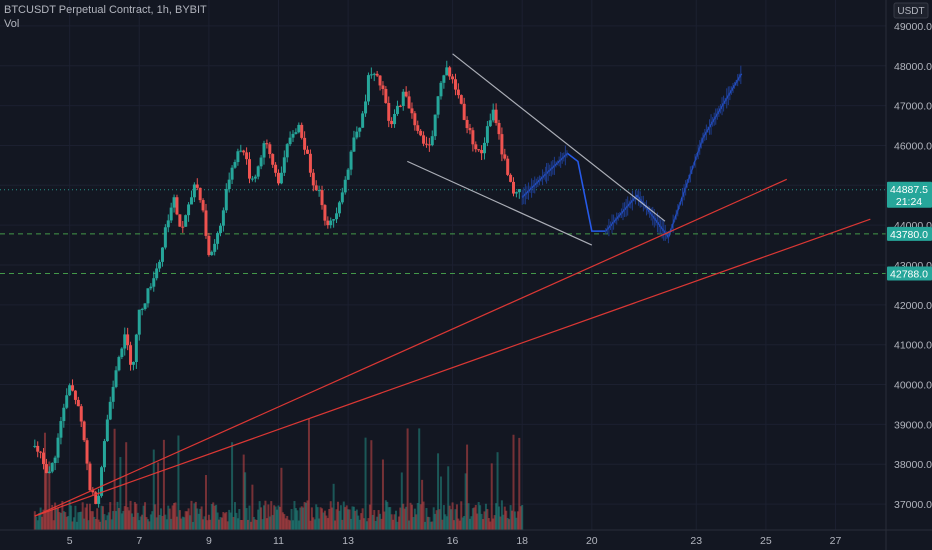 Image resolution: width=932 pixels, height=550 pixels. What do you see at coordinates (696, 541) in the screenshot?
I see `x-tick-label: 23` at bounding box center [696, 541].